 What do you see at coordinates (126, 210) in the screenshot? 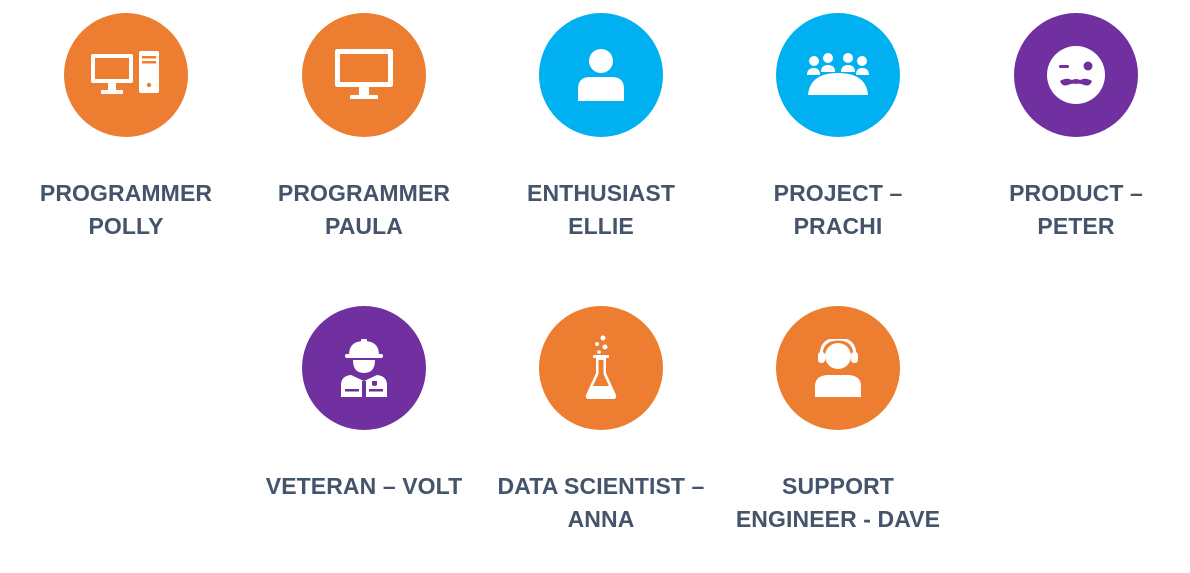
I see `persona-name: PROGRAMMER POLLY` at bounding box center [126, 210].